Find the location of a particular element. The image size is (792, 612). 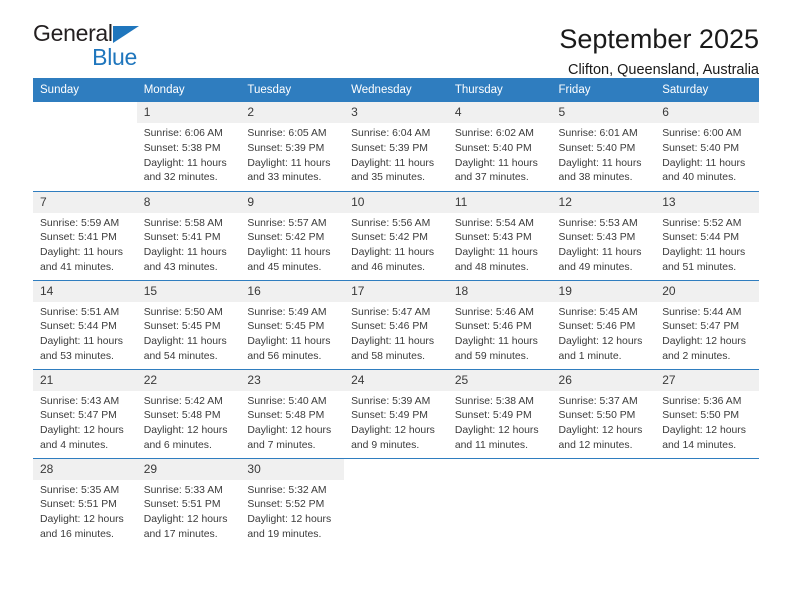

sunrise-text: Sunrise: 5:56 AM is located at coordinates (391, 223).